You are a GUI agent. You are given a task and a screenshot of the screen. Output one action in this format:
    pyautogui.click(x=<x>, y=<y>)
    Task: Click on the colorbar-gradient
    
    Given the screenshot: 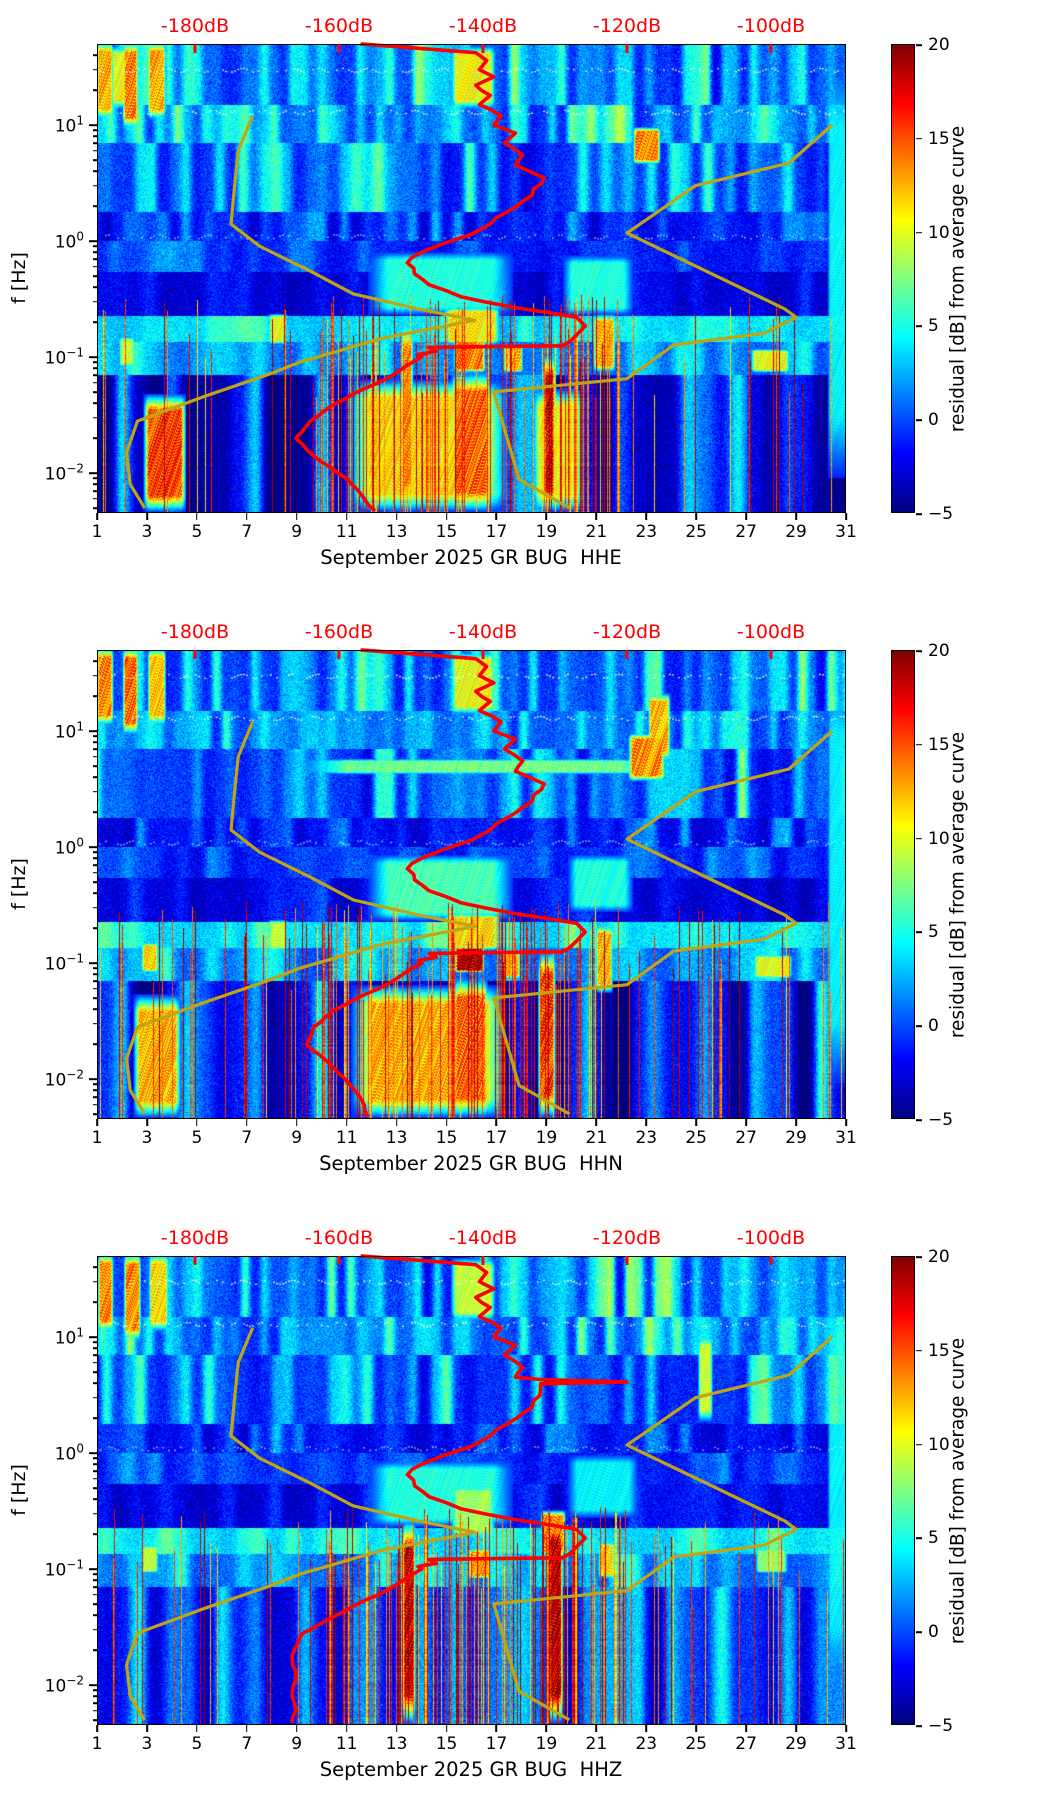 What is the action you would take?
    pyautogui.click(x=903, y=1490)
    